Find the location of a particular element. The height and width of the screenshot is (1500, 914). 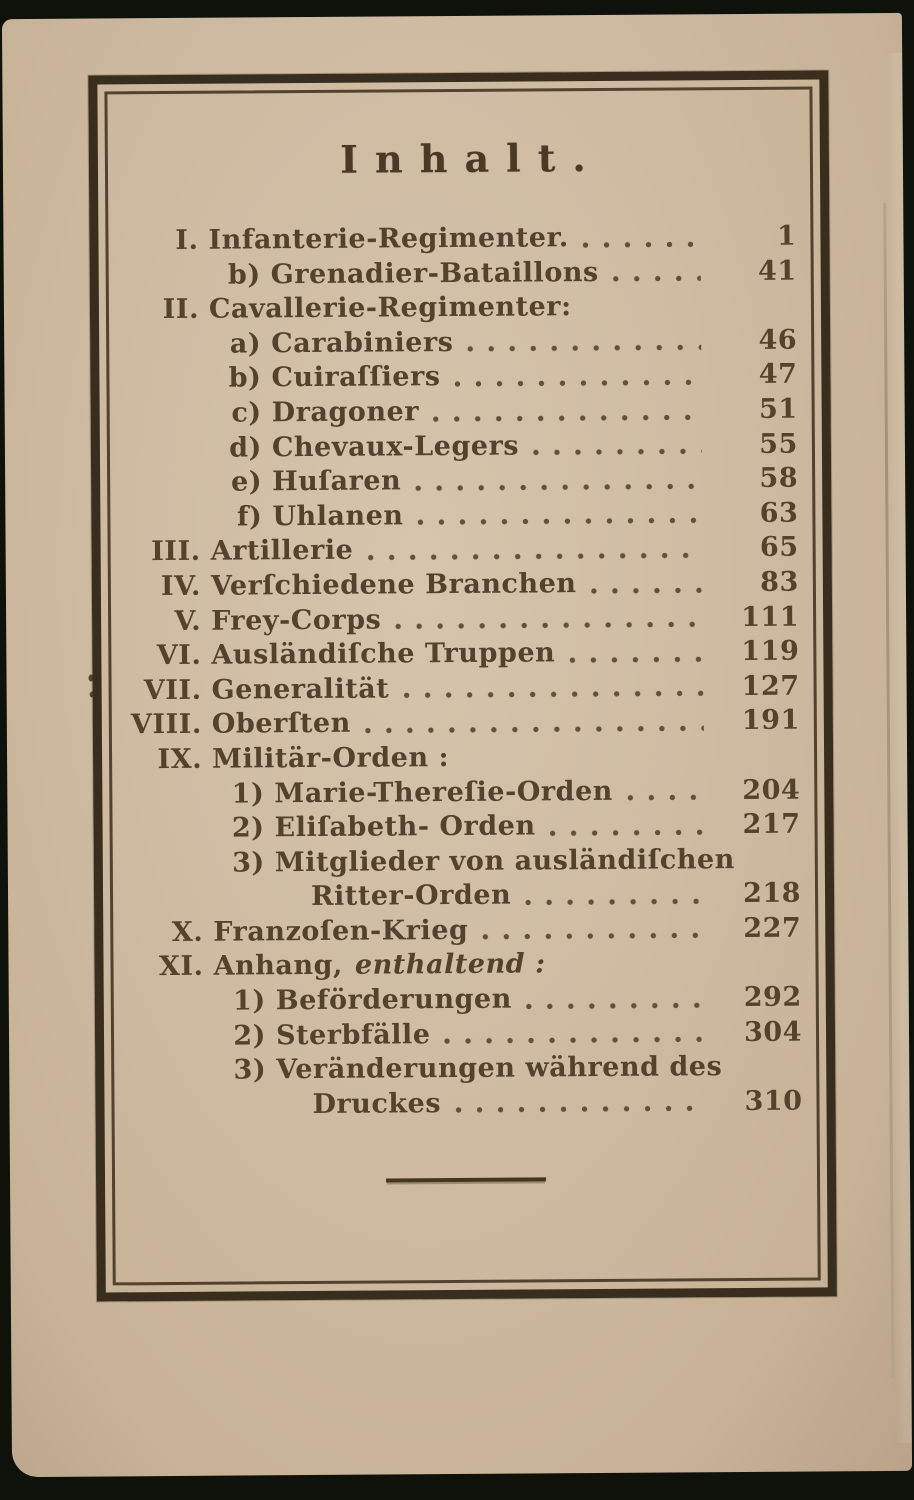

toc-row: b) Grenadier-Bataillons 41 is located at coordinates (464, 274).